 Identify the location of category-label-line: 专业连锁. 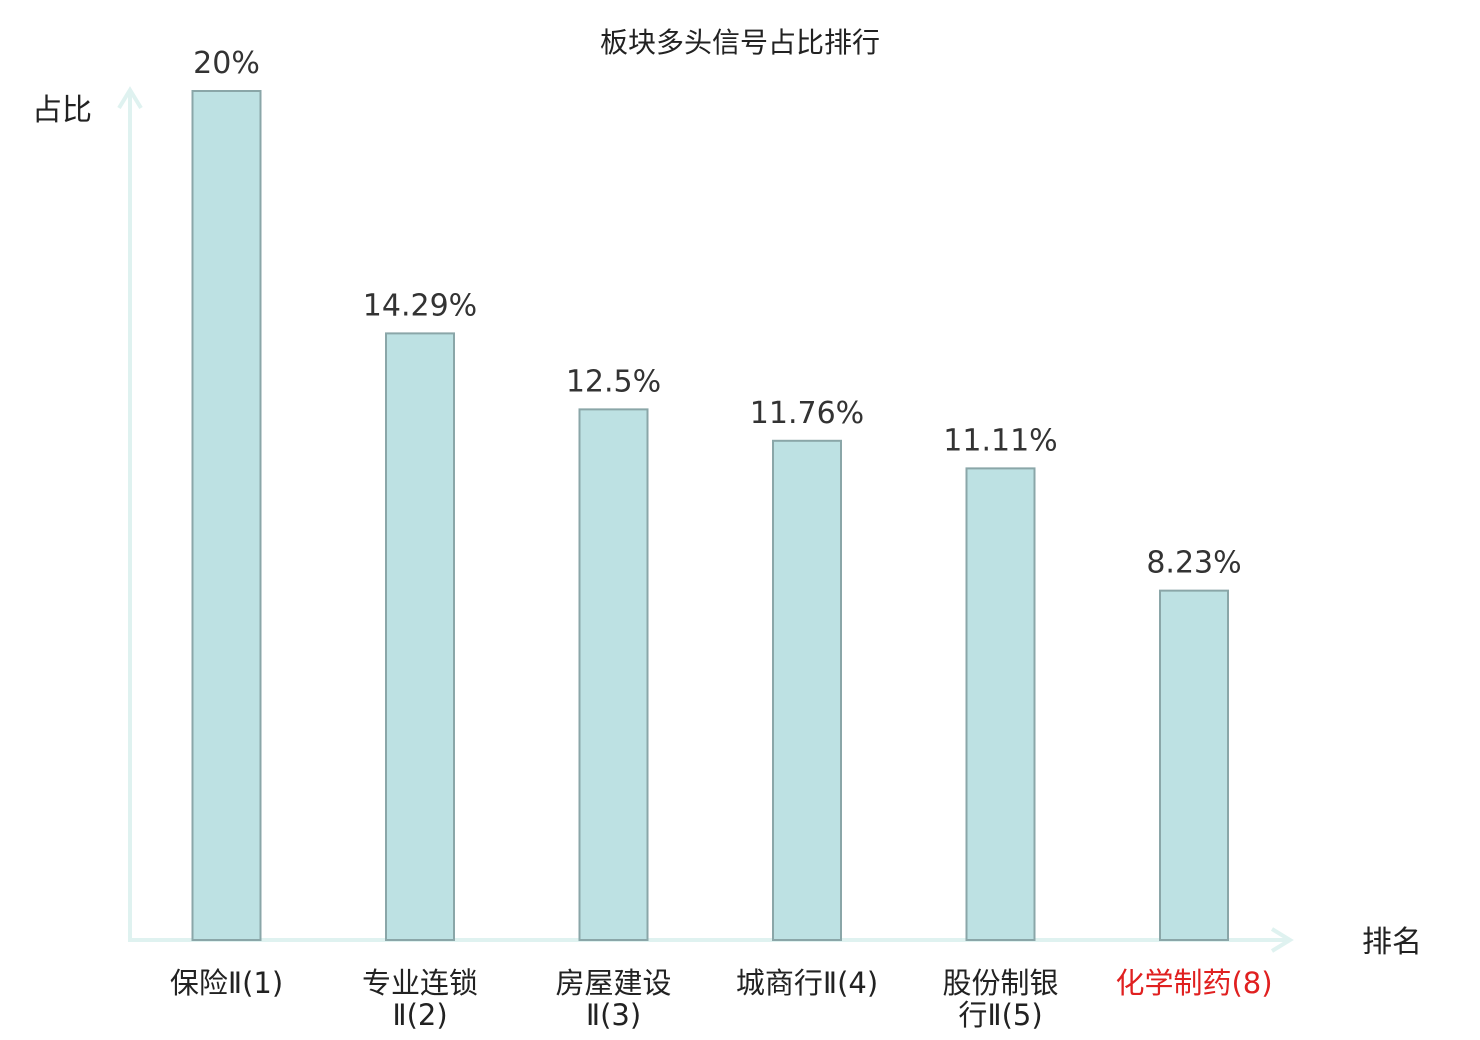
(420, 983).